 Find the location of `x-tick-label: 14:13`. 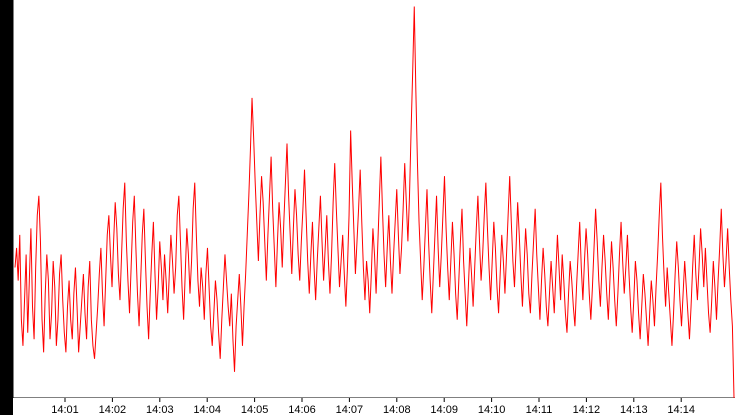

x-tick-label: 14:13 is located at coordinates (634, 409).